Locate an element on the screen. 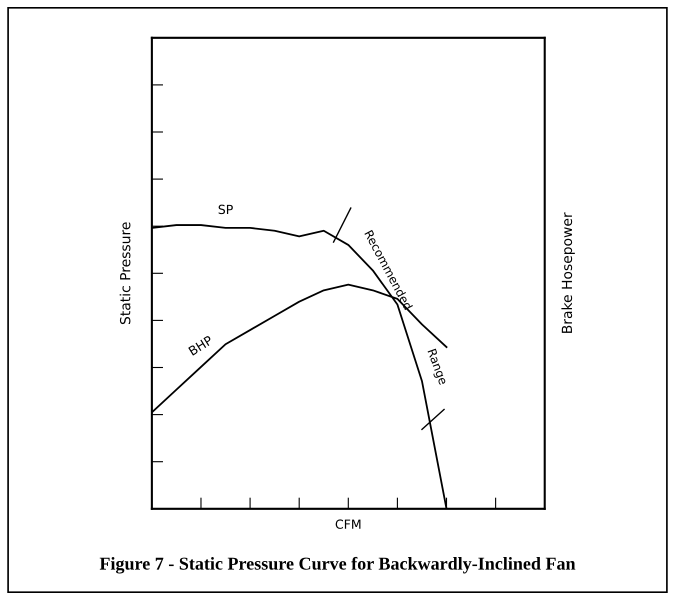 The height and width of the screenshot is (600, 675). series-label: SP is located at coordinates (225, 209).